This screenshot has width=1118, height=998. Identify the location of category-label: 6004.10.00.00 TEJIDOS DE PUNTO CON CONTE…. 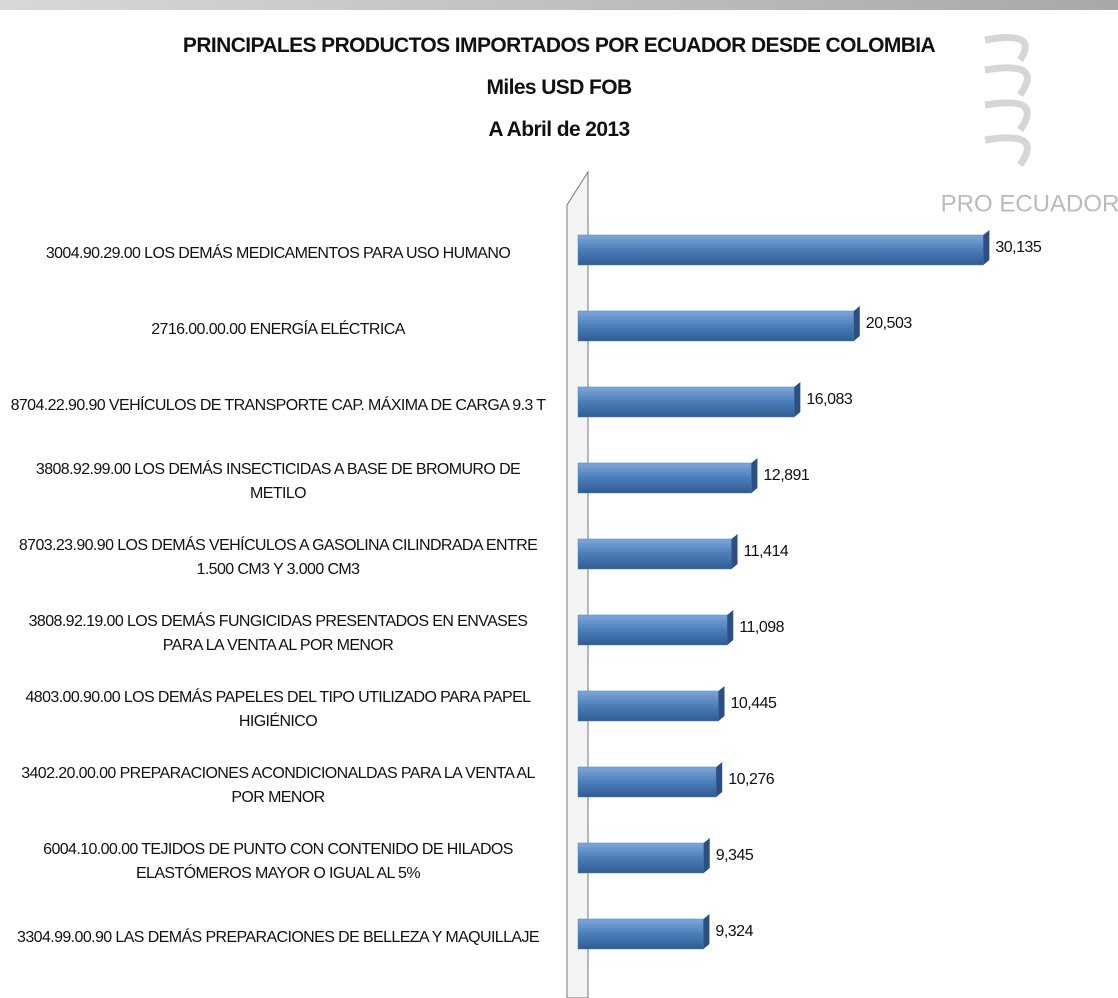
(278, 861).